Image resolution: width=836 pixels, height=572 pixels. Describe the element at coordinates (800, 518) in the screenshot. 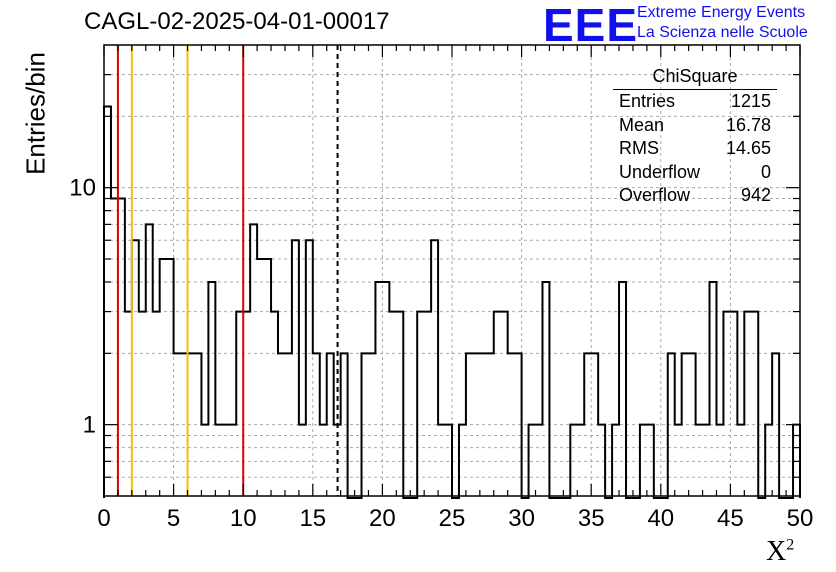

I see `x-tick-label: 50` at that location.